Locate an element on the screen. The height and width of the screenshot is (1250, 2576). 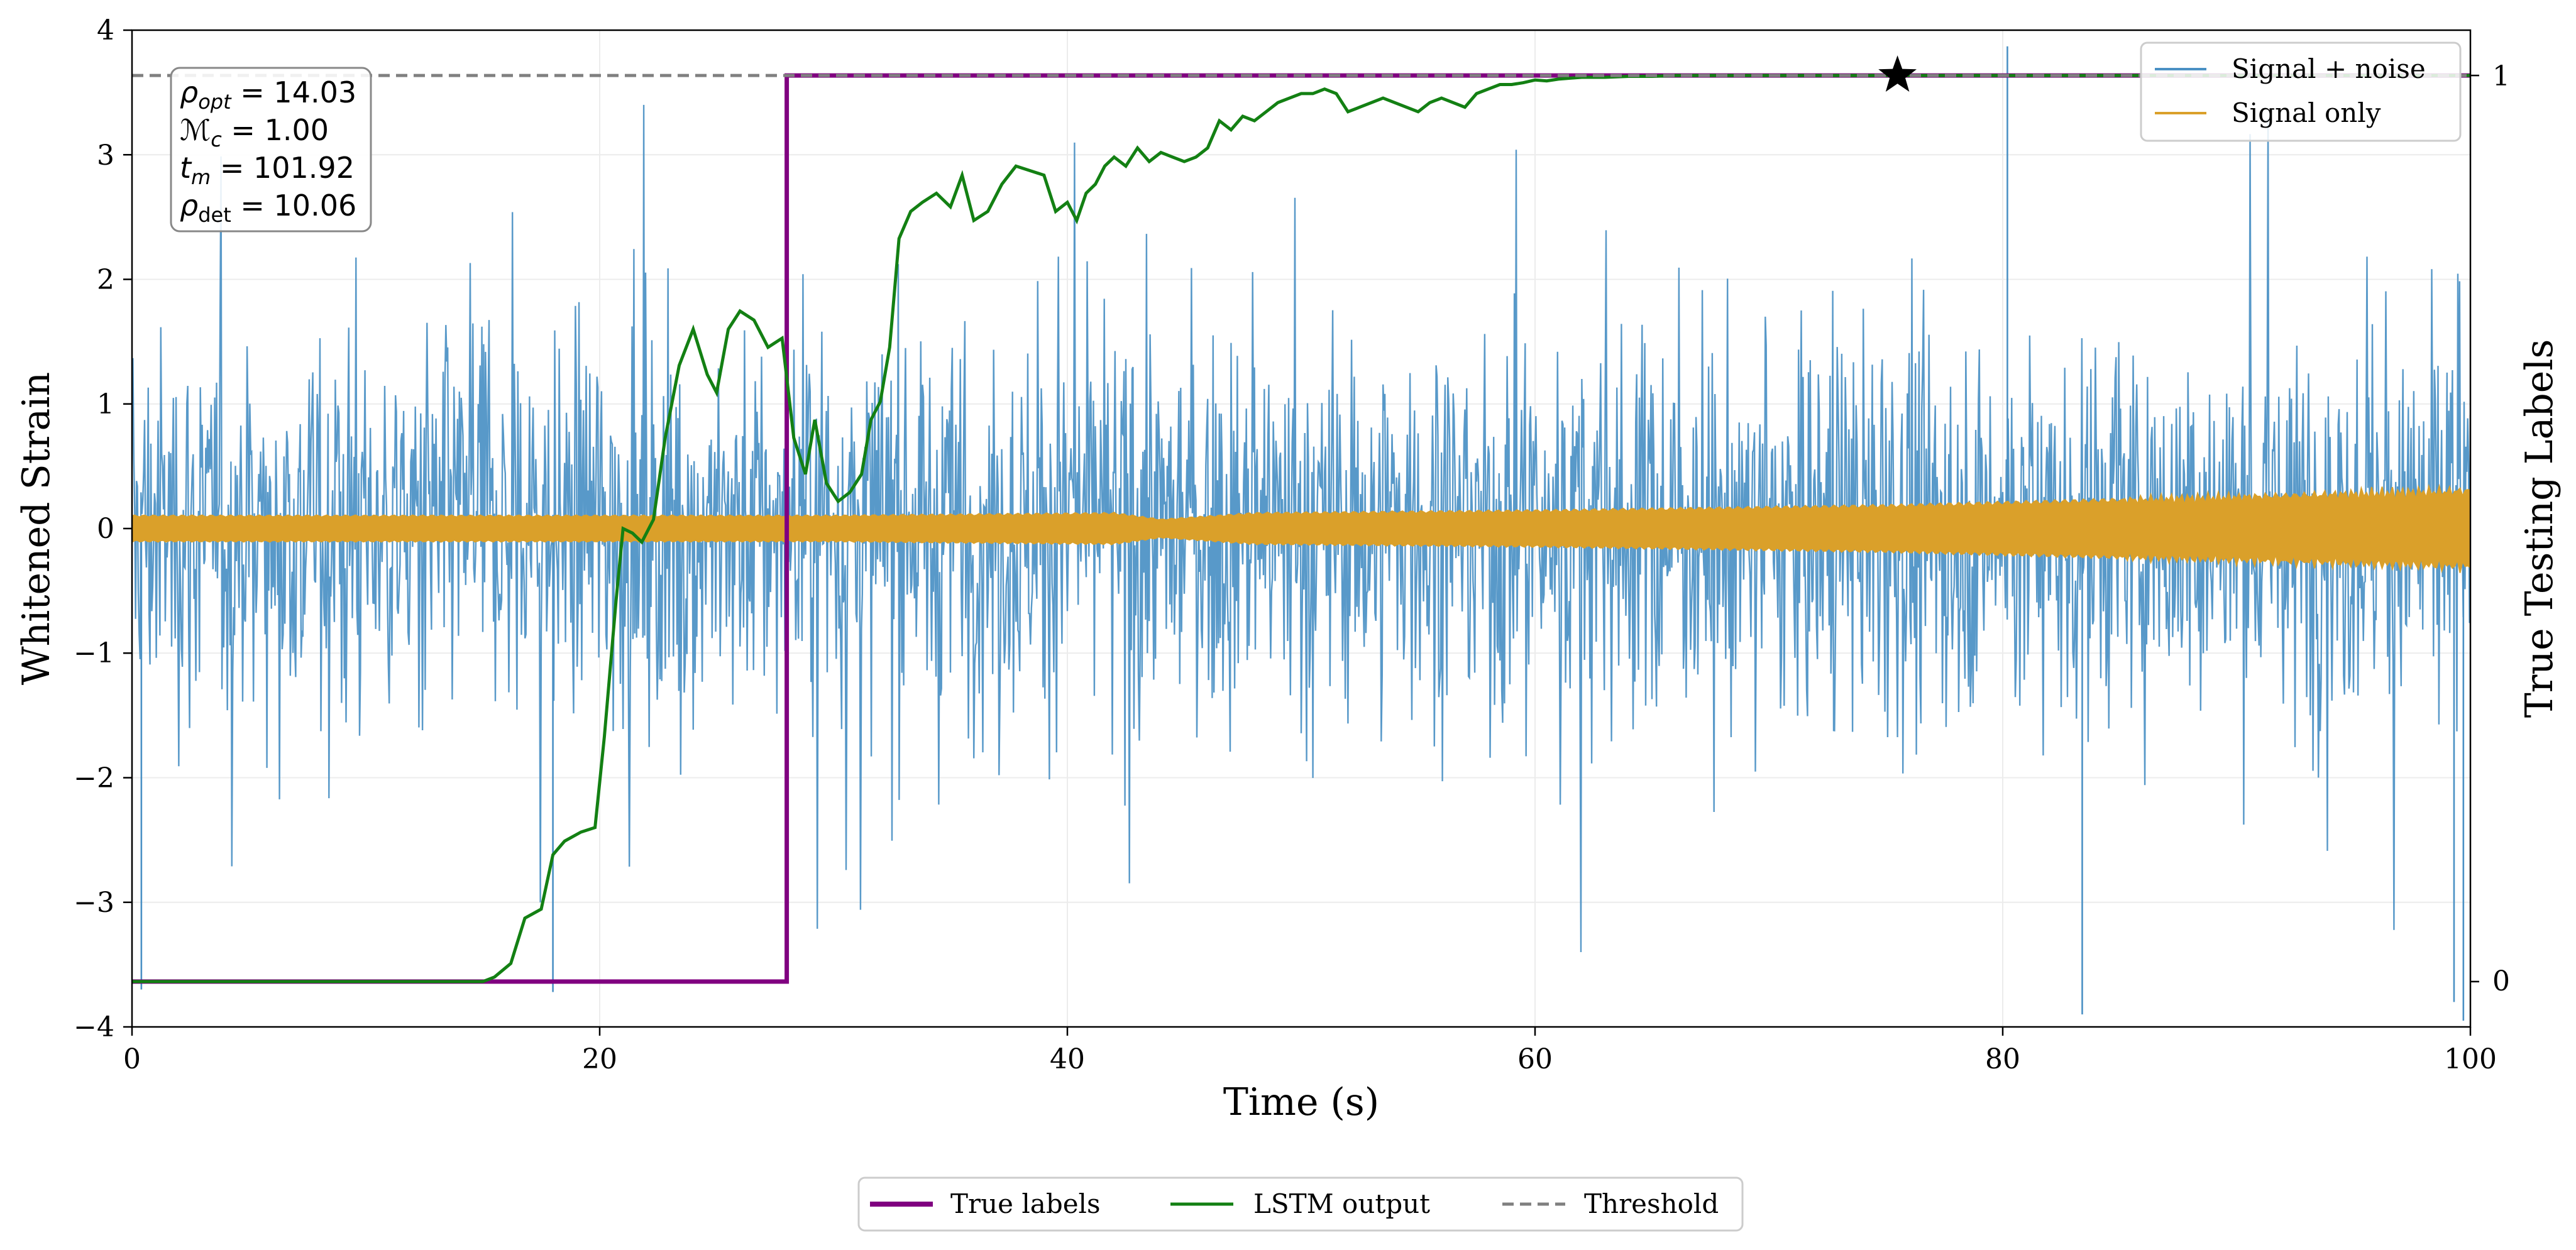
x-tick-label: 0 is located at coordinates (132, 1059).